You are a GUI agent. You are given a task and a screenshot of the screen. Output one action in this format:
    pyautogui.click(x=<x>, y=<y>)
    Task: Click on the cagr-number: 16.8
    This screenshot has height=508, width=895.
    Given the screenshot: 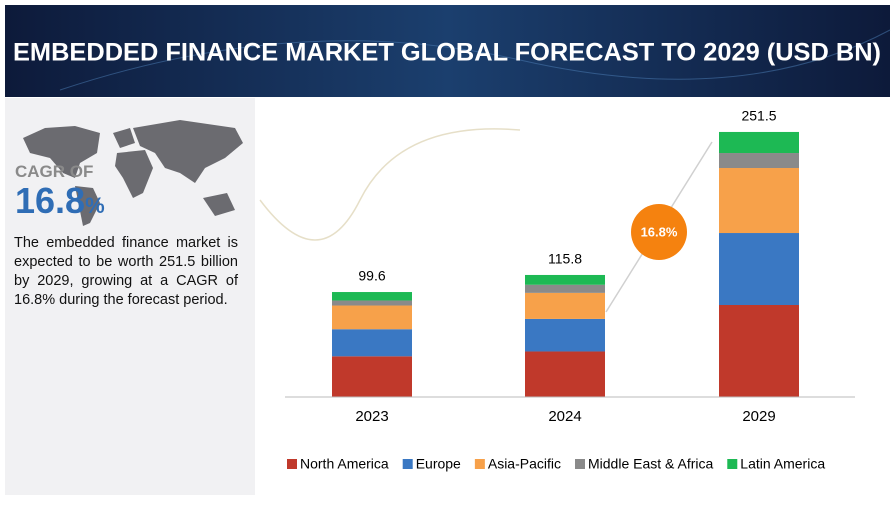 What is the action you would take?
    pyautogui.click(x=50, y=200)
    